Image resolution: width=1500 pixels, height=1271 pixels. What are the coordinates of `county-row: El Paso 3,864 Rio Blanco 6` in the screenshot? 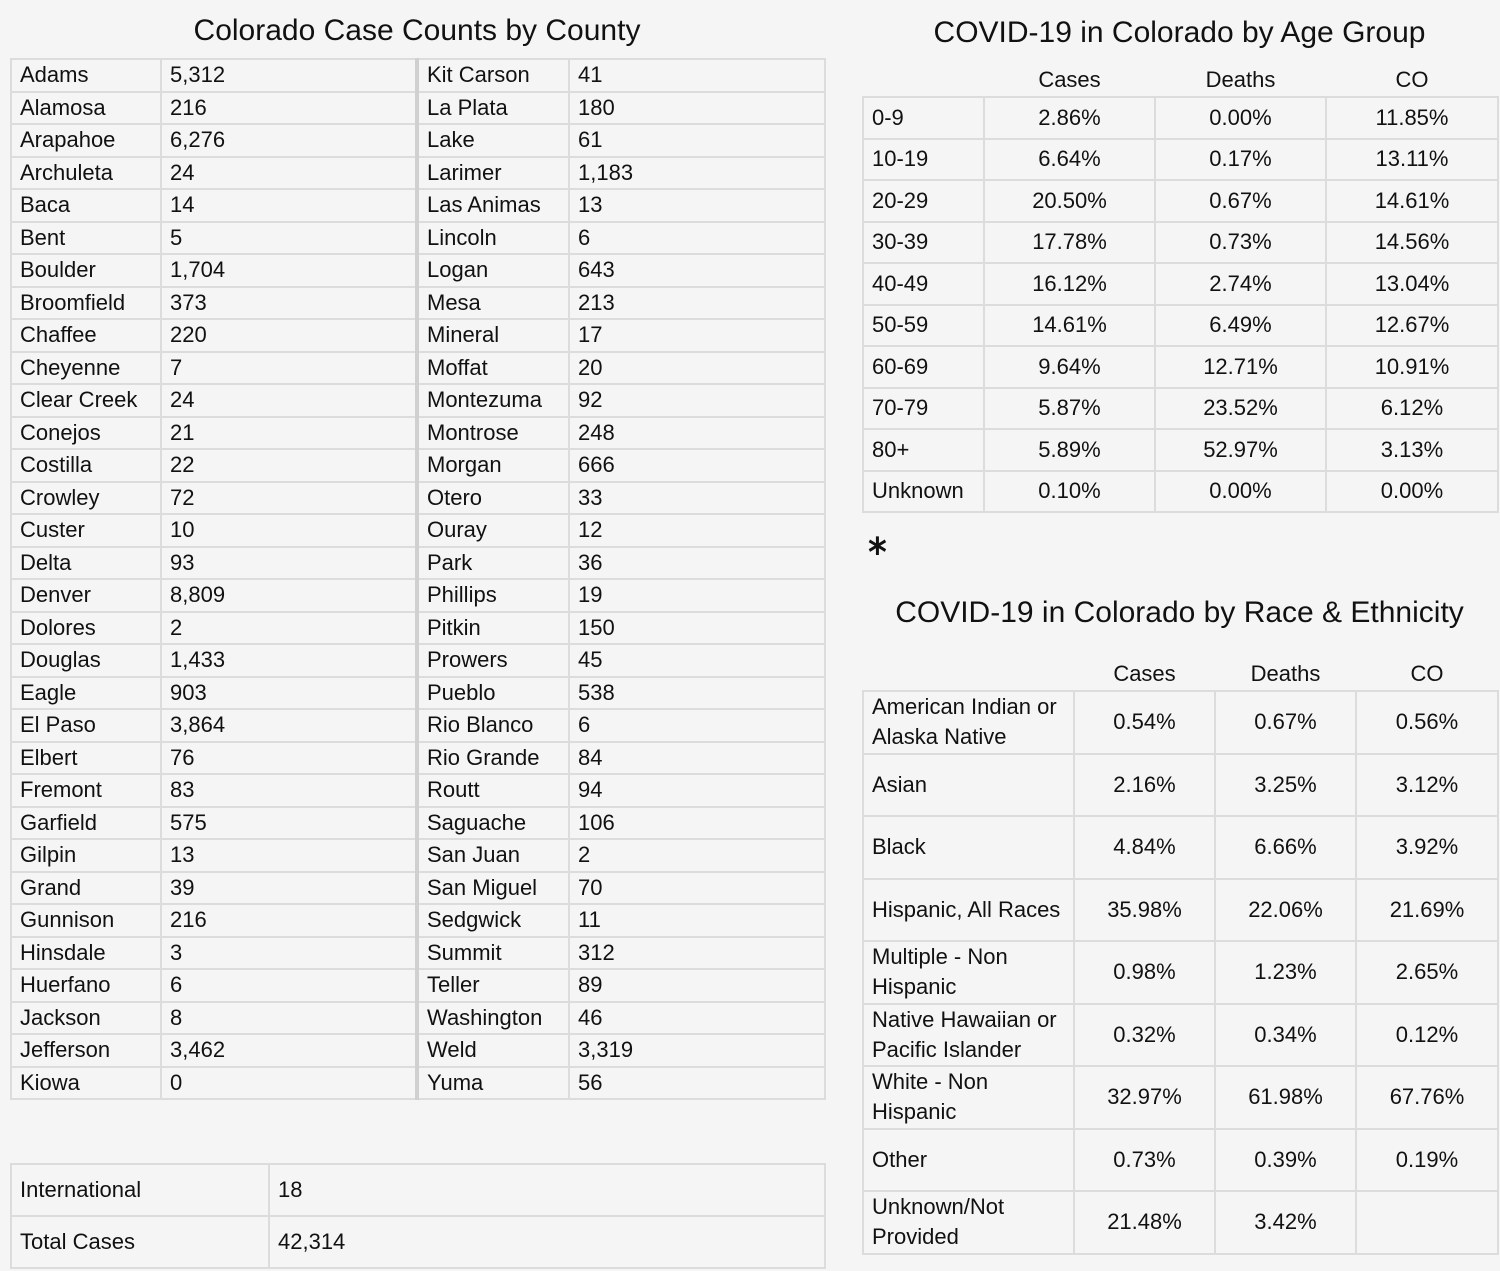 It's located at (418, 725).